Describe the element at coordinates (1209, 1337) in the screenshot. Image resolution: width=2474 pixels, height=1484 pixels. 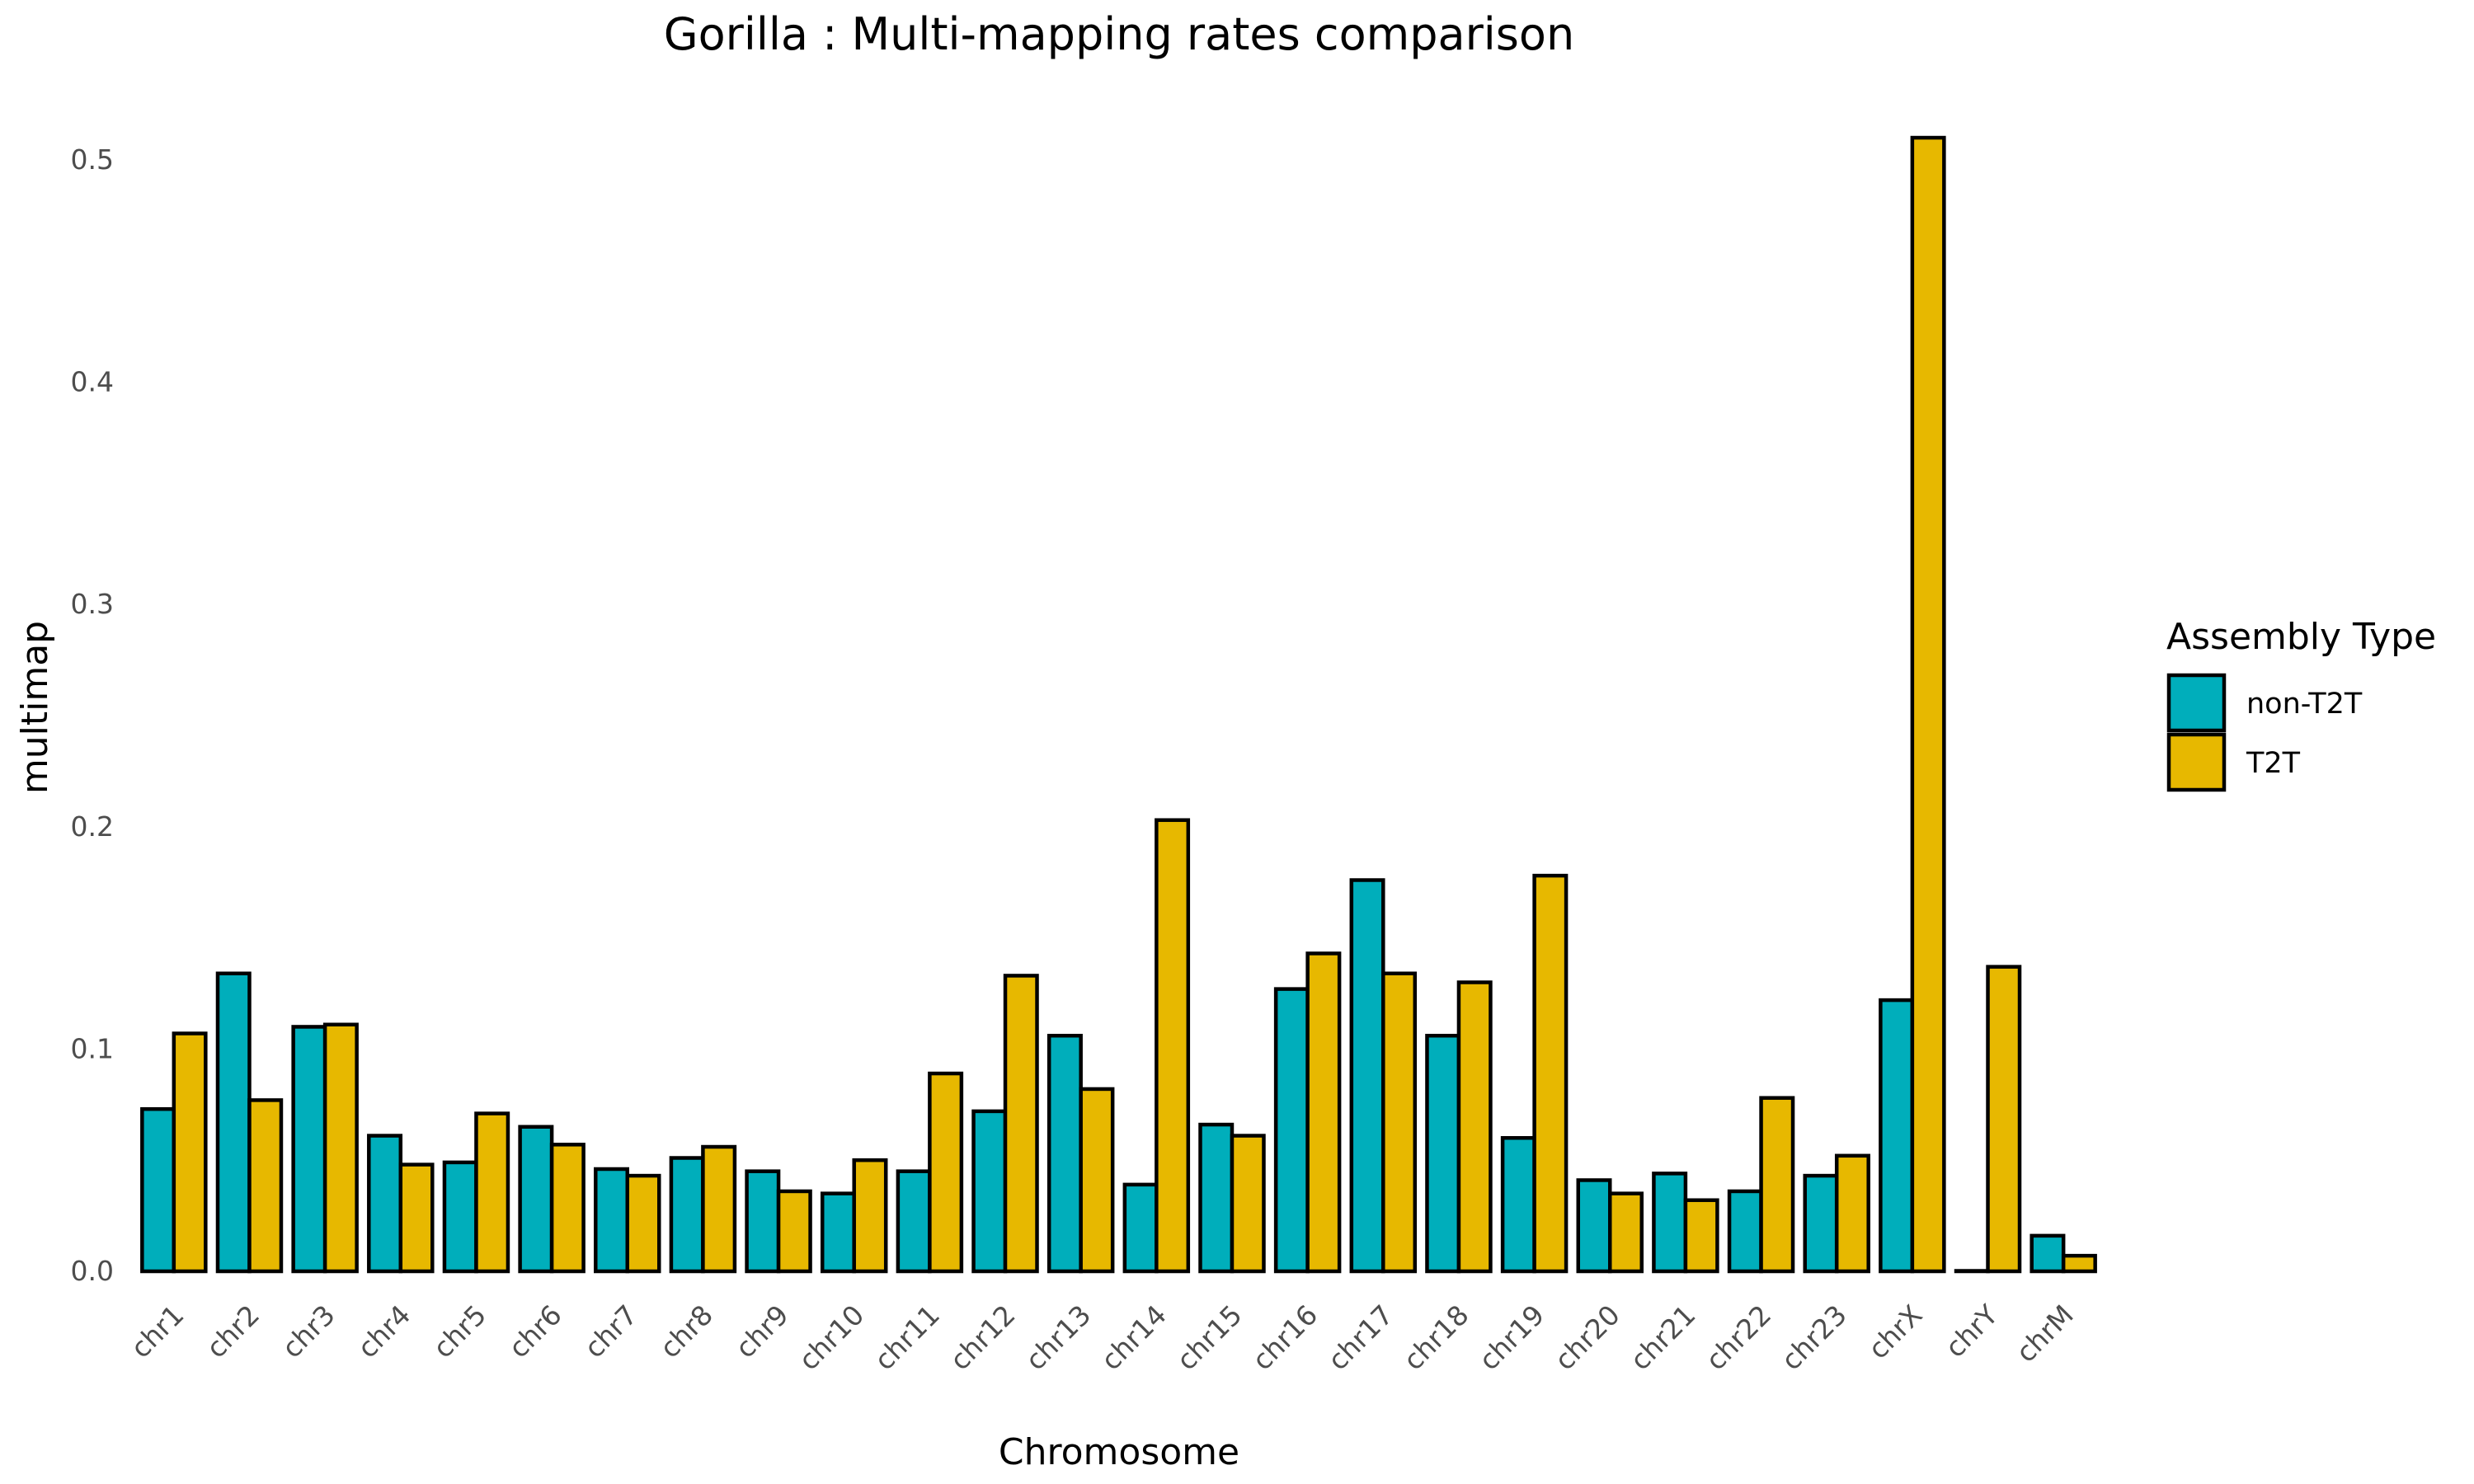
I see `x-tick-label: chr15` at that location.